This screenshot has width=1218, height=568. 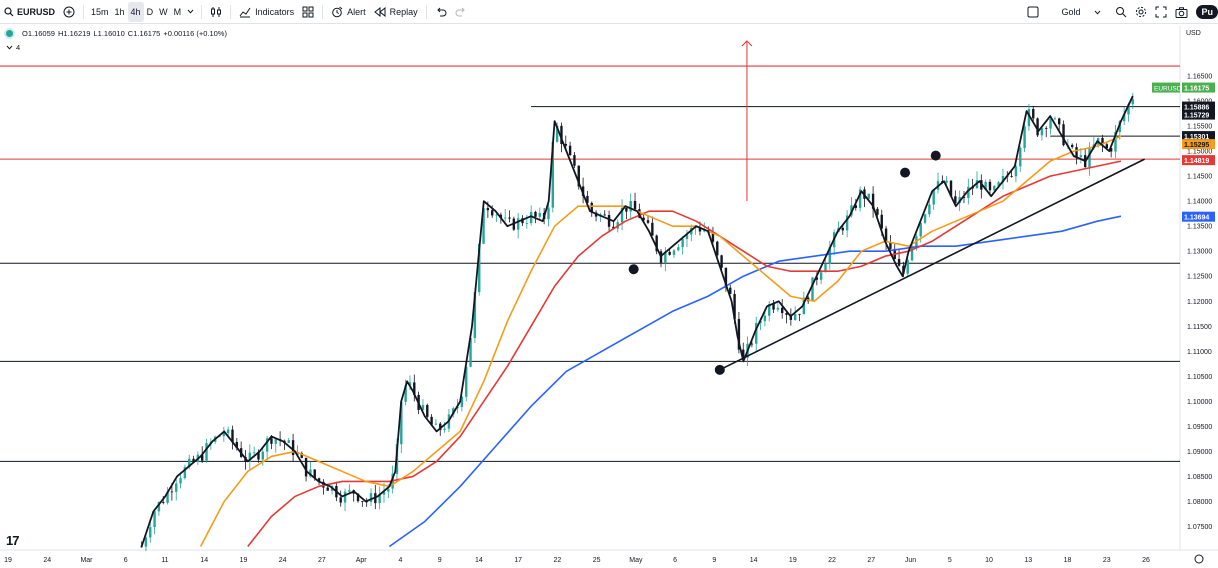 What do you see at coordinates (1199, 227) in the screenshot?
I see `y-tick-label: 1.13500` at bounding box center [1199, 227].